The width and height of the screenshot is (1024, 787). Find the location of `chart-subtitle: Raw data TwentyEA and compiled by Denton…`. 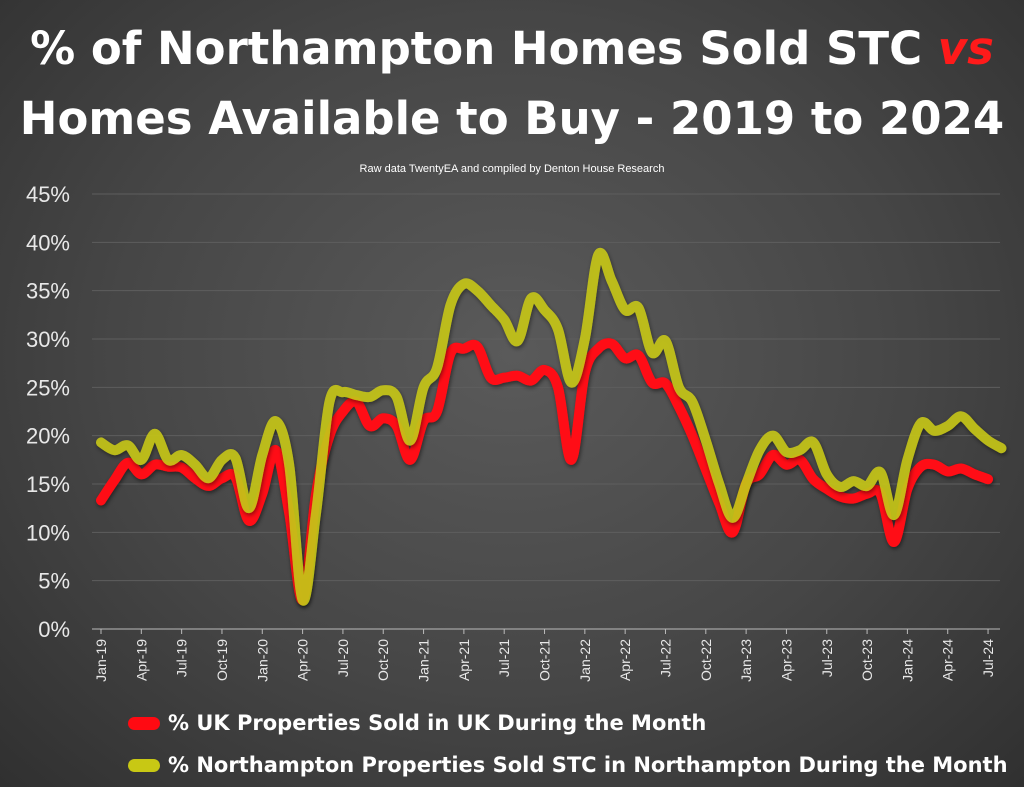

chart-subtitle: Raw data TwentyEA and compiled by Denton… is located at coordinates (512, 169).